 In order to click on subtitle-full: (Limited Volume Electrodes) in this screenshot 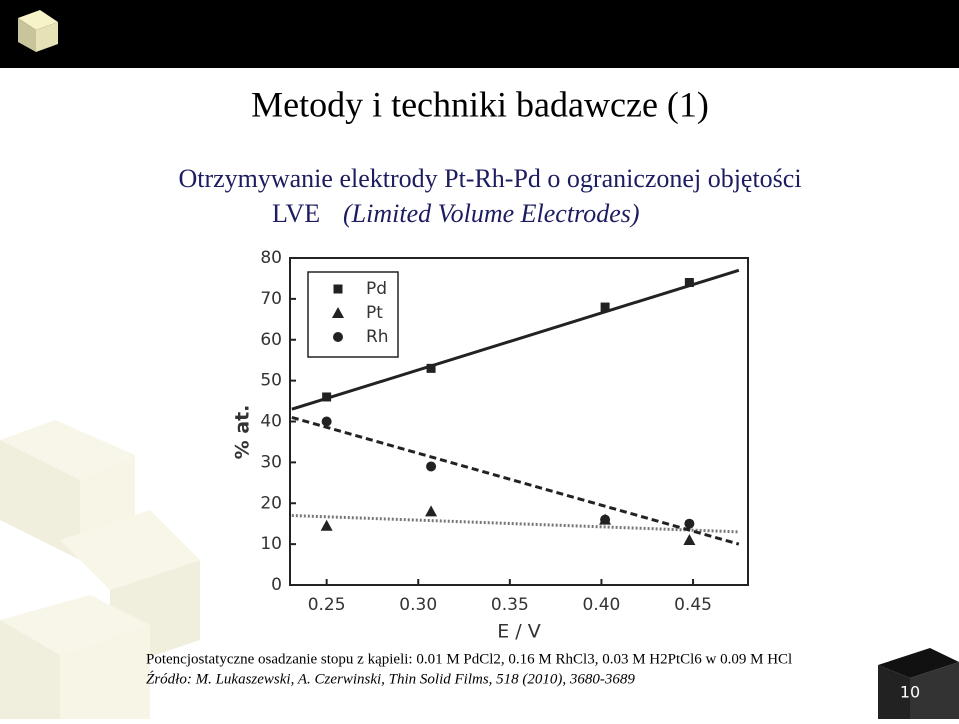, I will do `click(491, 213)`.